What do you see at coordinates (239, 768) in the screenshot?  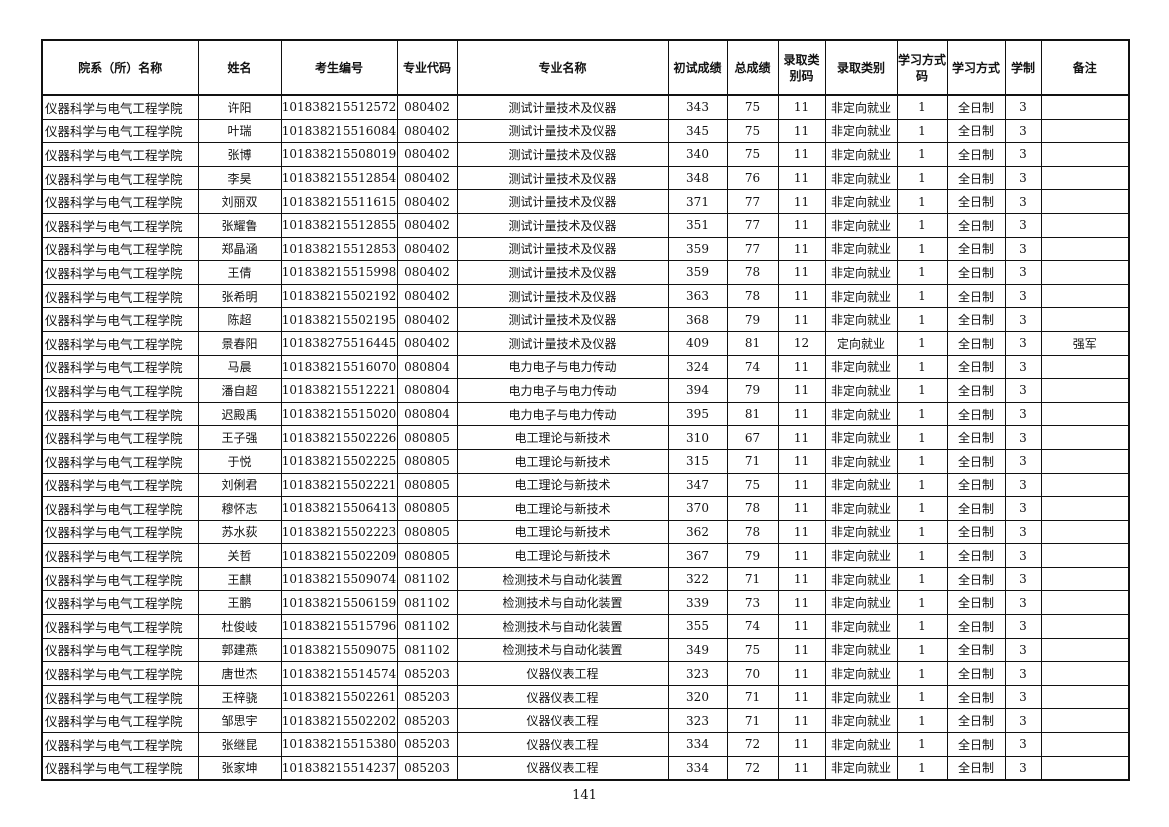 I see `cell-name: 张家坤` at bounding box center [239, 768].